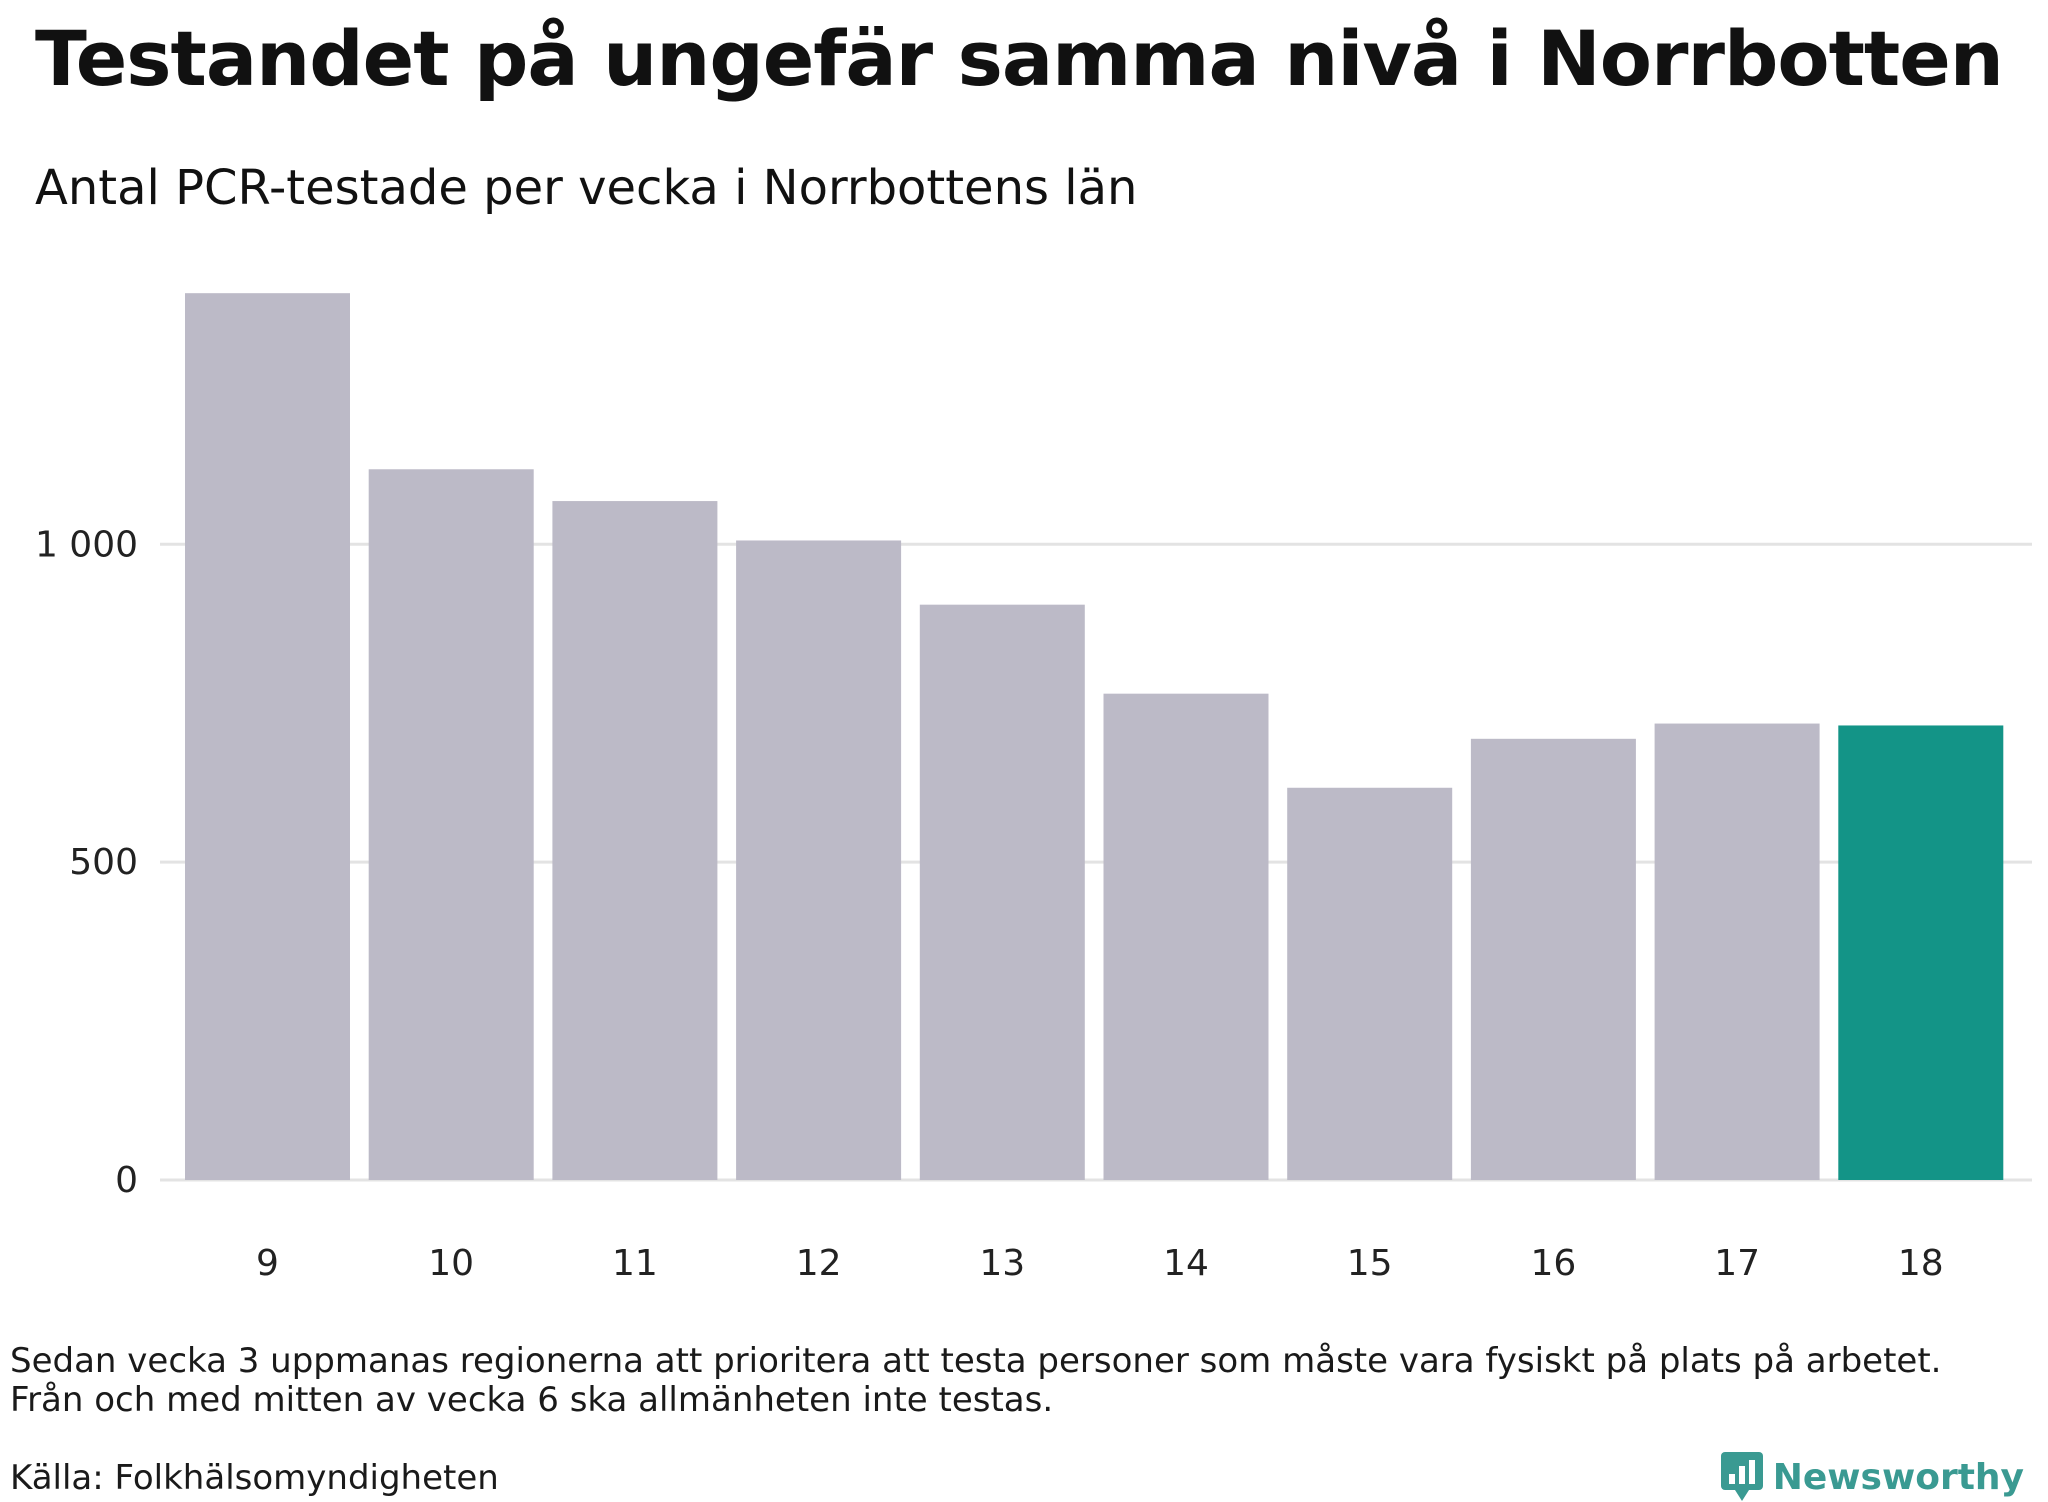  I want to click on x-tick-label: 11, so click(635, 1263).